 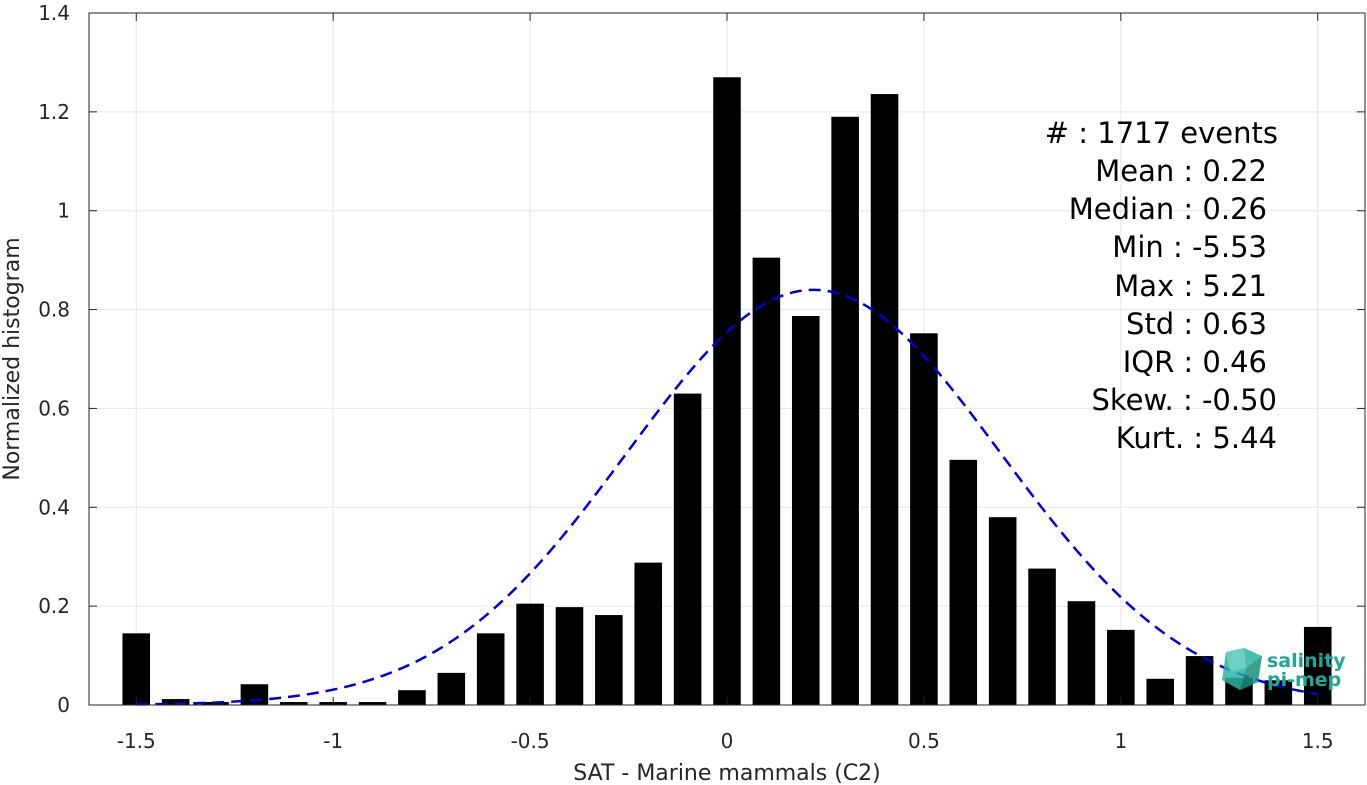 What do you see at coordinates (54, 408) in the screenshot?
I see `y-tick-label: 0.6` at bounding box center [54, 408].